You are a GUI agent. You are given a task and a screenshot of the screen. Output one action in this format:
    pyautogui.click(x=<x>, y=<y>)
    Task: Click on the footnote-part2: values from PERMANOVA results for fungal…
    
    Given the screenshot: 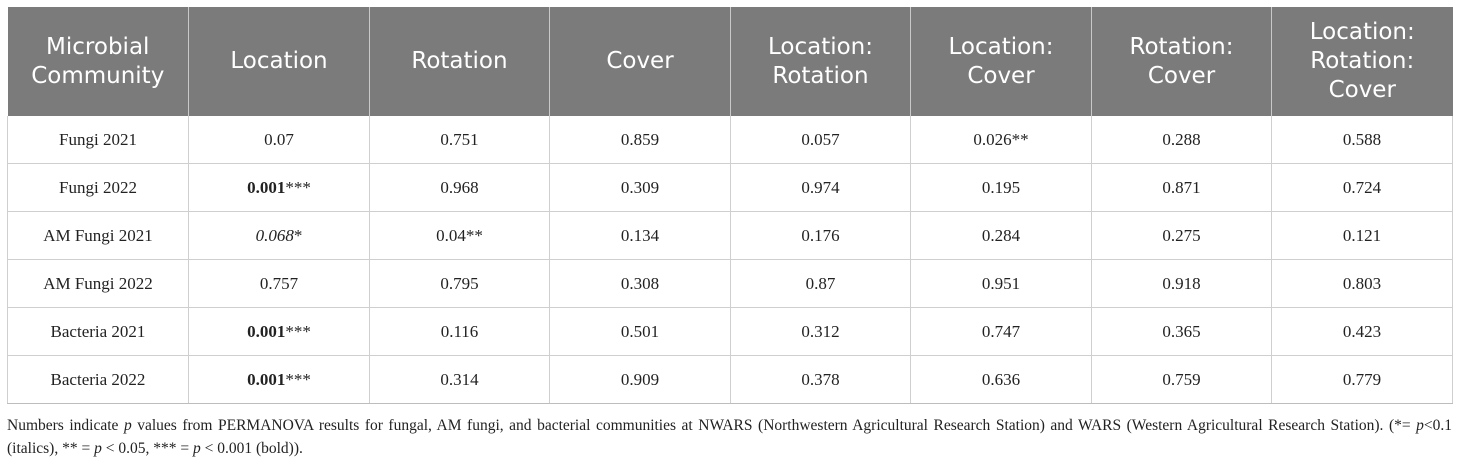 What is the action you would take?
    pyautogui.click(x=774, y=425)
    